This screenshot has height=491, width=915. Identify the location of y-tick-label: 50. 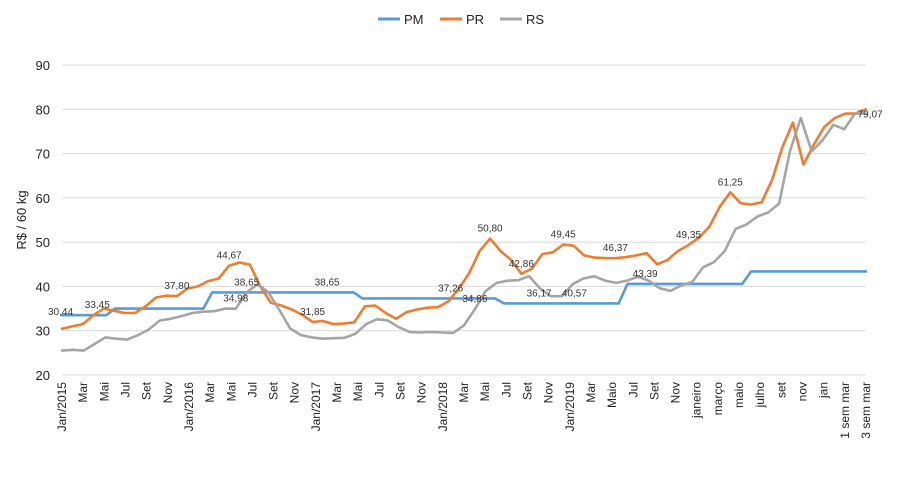
(43, 242).